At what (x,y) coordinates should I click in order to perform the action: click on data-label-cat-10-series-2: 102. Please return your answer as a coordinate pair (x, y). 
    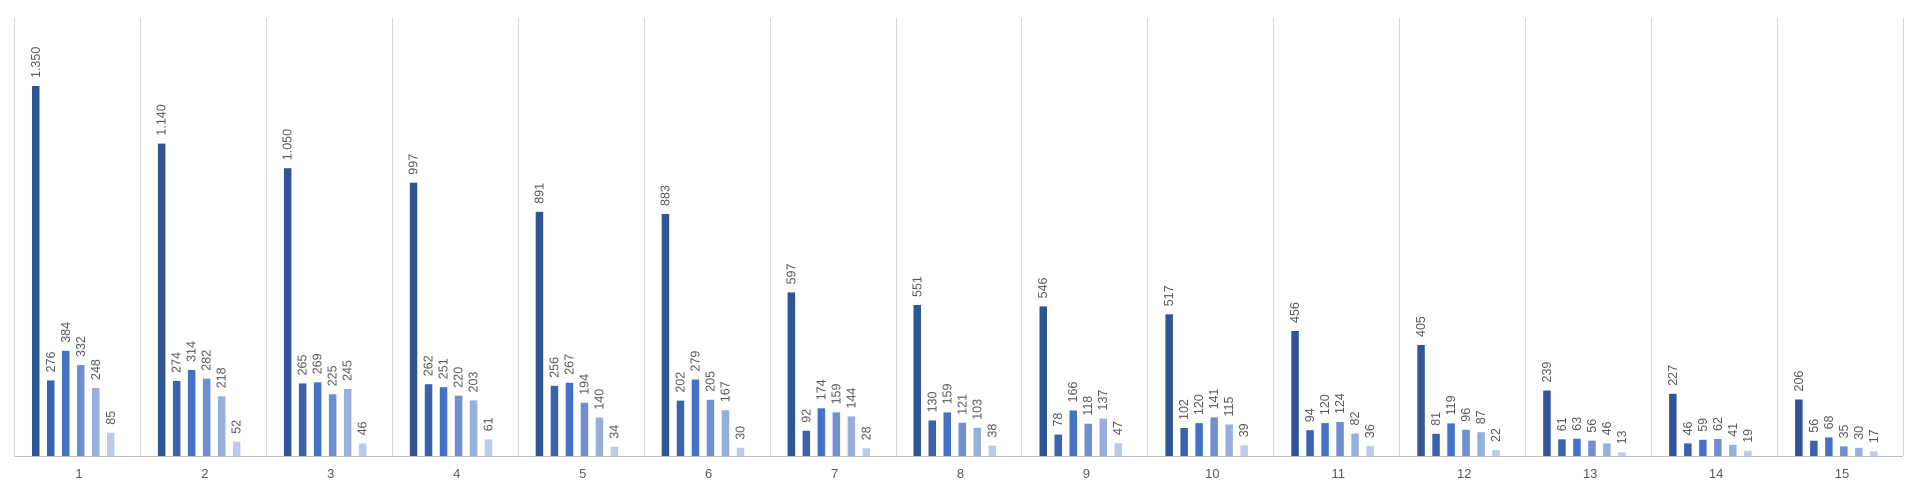
    Looking at the image, I should click on (1184, 409).